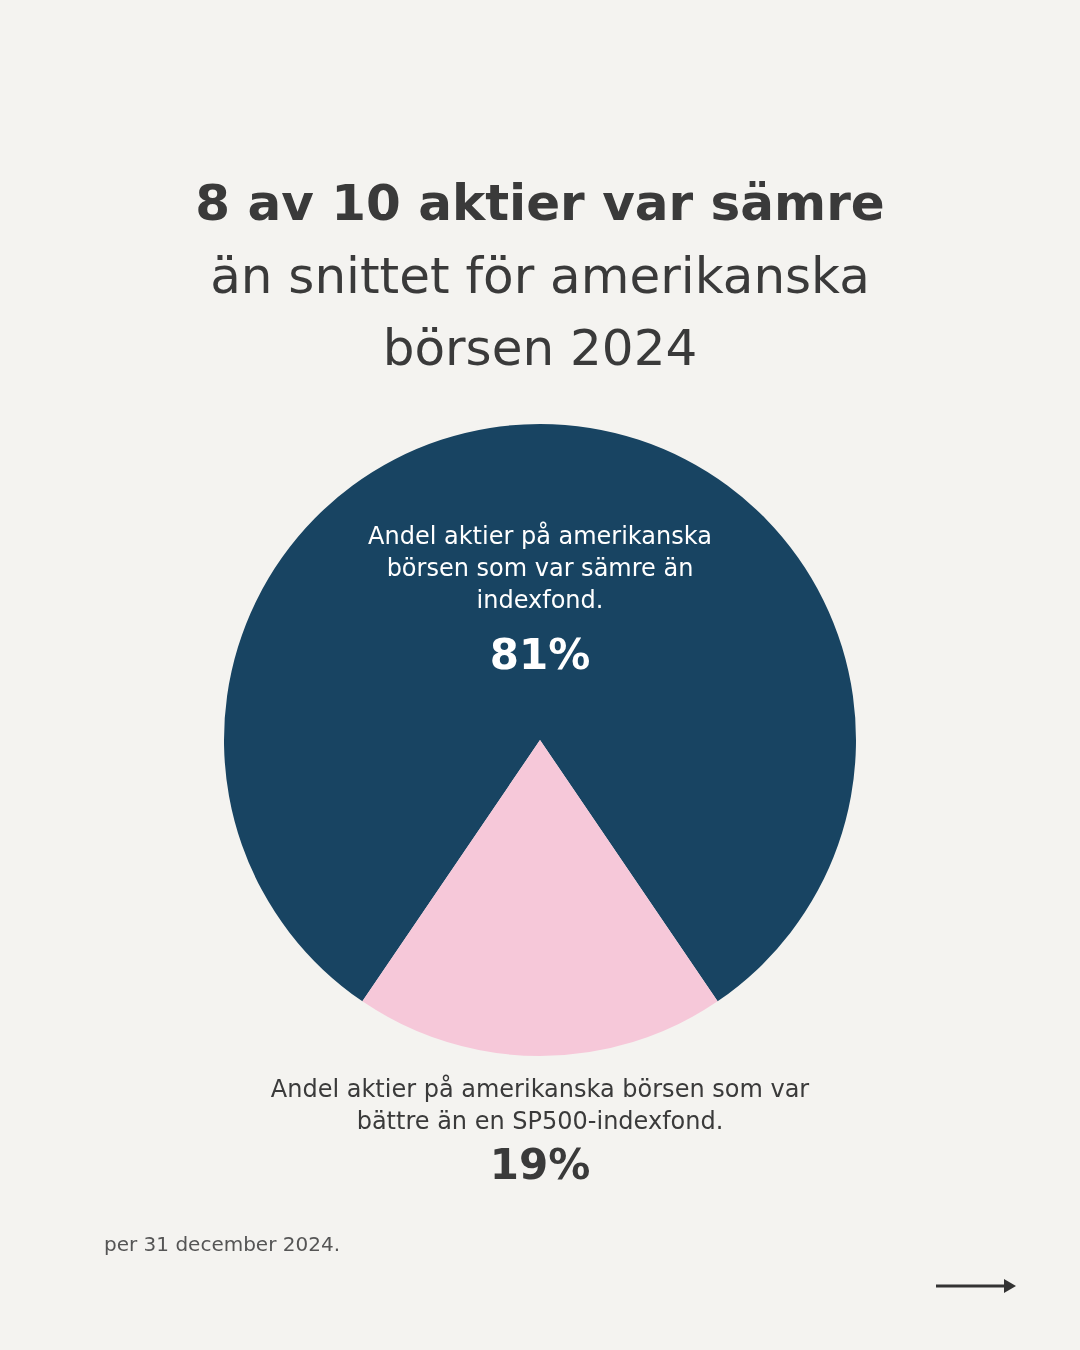  What do you see at coordinates (540, 568) in the screenshot?
I see `slice-label: Andel aktier på amerikanska börsen som var sämre än indexfond.` at bounding box center [540, 568].